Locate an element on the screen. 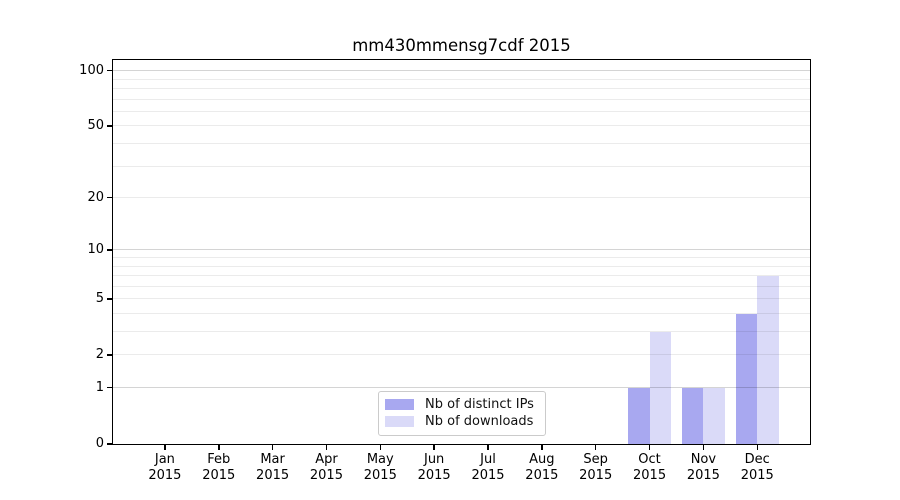  bar-nb-of-downloads-dec is located at coordinates (768, 359).